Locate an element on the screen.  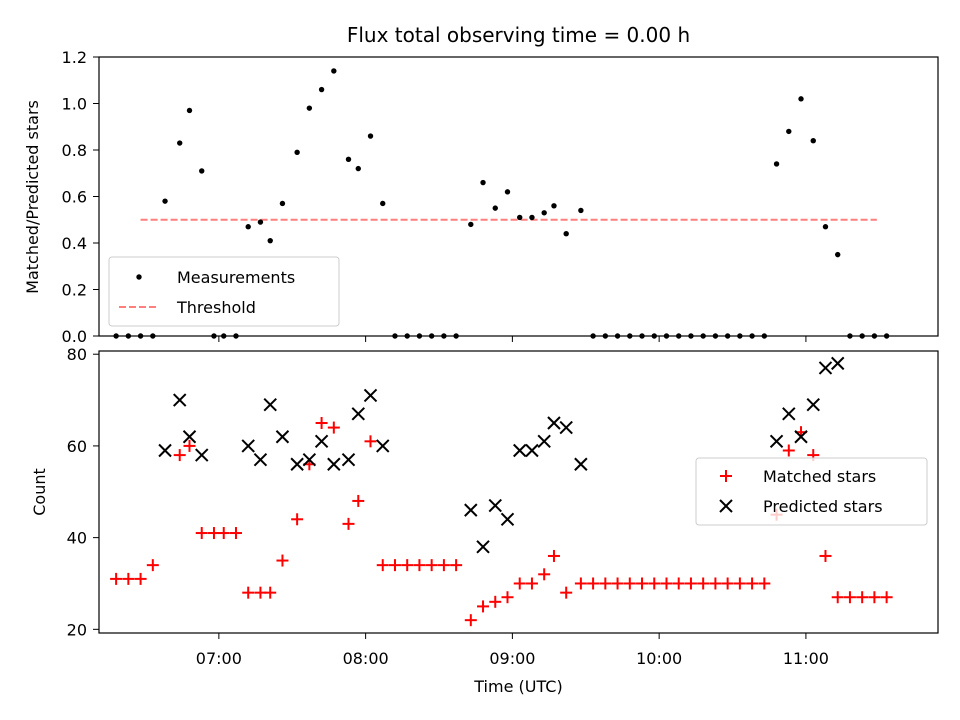
count-x-tick-label: 07:00 is located at coordinates (219, 658).